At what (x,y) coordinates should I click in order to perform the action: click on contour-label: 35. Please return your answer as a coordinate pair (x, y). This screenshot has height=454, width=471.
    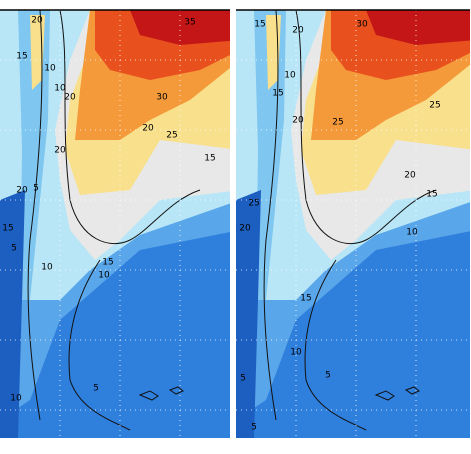
    Looking at the image, I should click on (189, 23).